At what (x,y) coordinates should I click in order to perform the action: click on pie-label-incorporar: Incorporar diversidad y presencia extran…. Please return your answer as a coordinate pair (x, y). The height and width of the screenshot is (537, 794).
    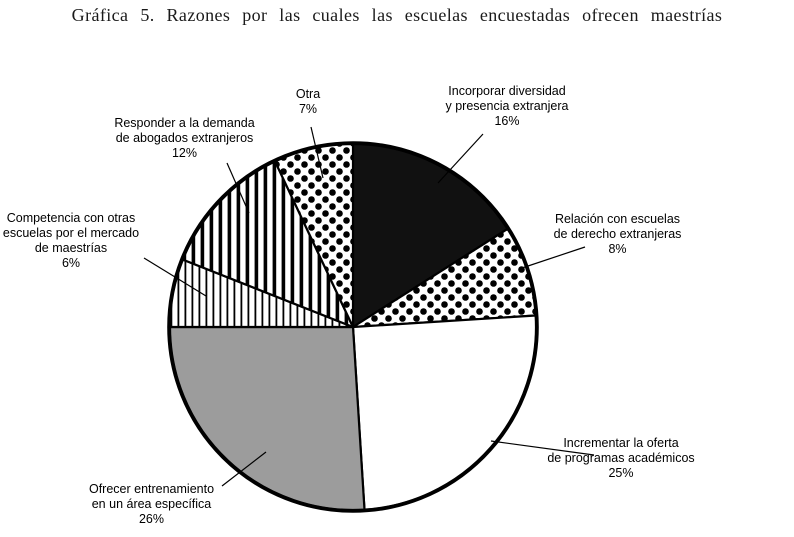
    Looking at the image, I should click on (507, 106).